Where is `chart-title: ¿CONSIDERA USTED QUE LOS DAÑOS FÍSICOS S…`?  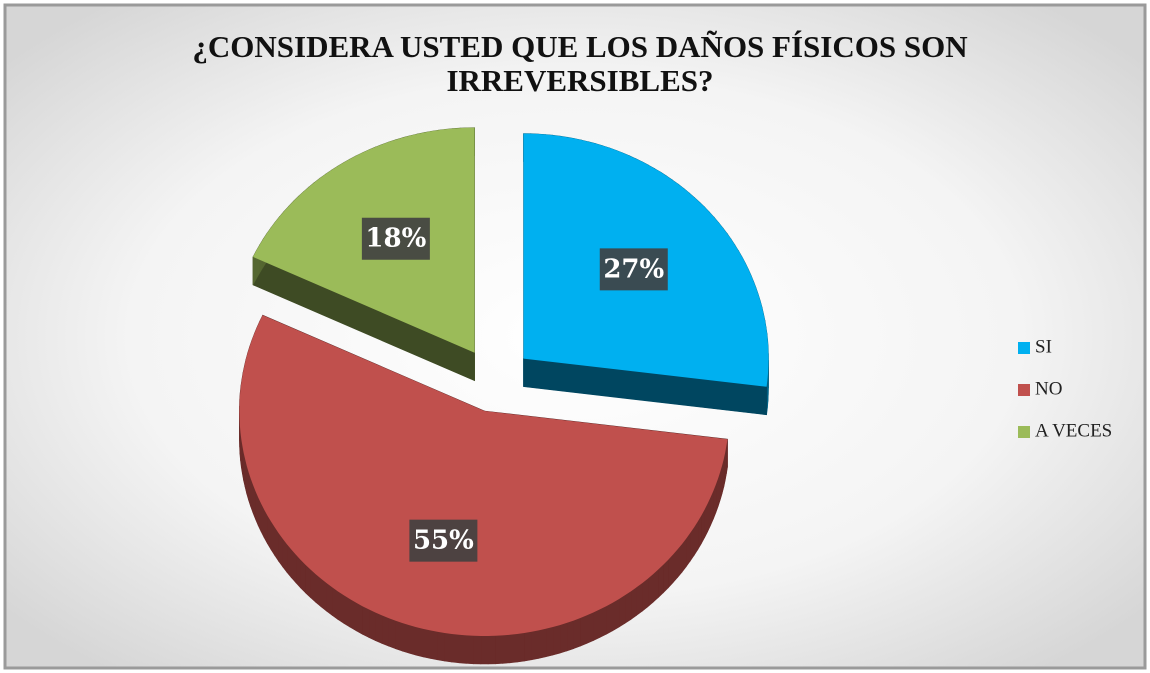 chart-title: ¿CONSIDERA USTED QUE LOS DAÑOS FÍSICOS S… is located at coordinates (580, 63).